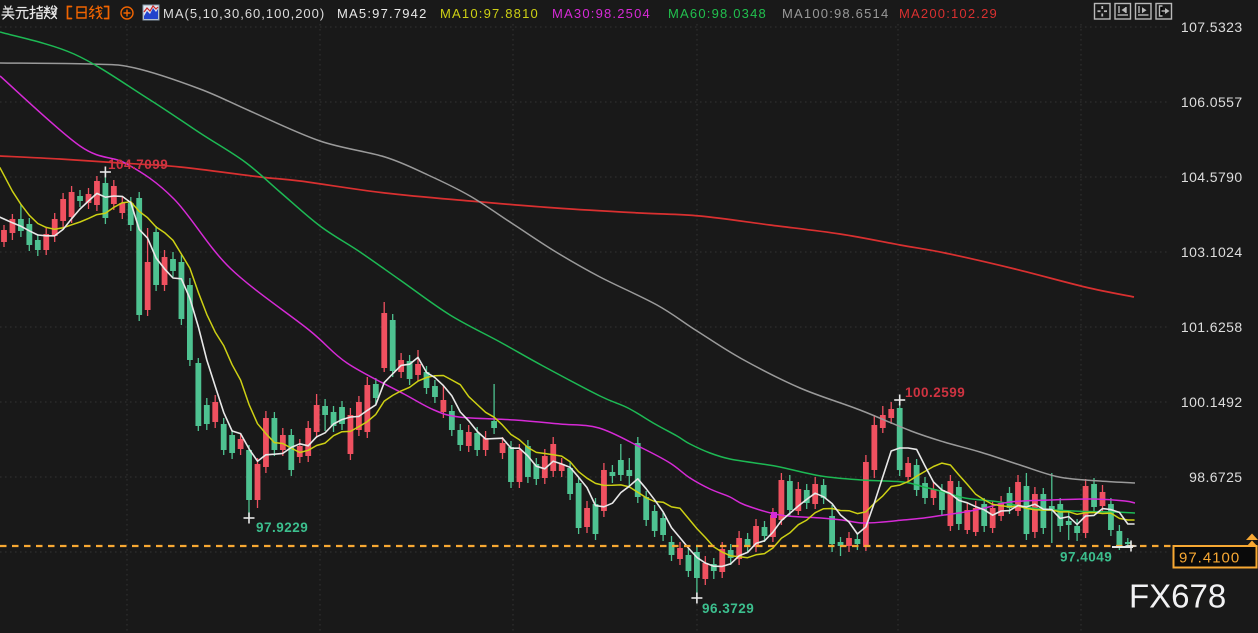 The width and height of the screenshot is (1258, 633). What do you see at coordinates (1212, 327) in the screenshot?
I see `svg-text: 101.6258` at bounding box center [1212, 327].